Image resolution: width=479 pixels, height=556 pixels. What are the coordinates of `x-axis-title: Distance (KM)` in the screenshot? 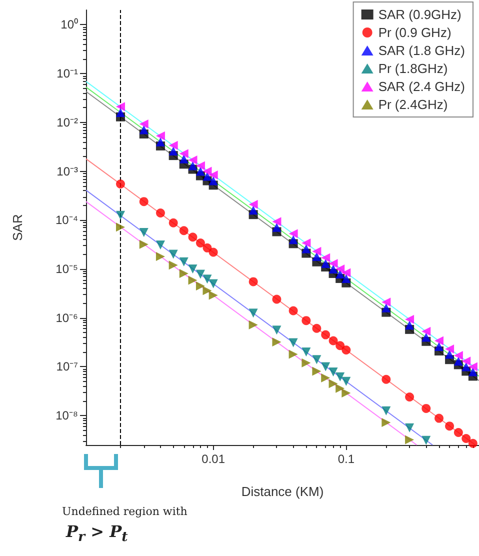 It's located at (282, 491).